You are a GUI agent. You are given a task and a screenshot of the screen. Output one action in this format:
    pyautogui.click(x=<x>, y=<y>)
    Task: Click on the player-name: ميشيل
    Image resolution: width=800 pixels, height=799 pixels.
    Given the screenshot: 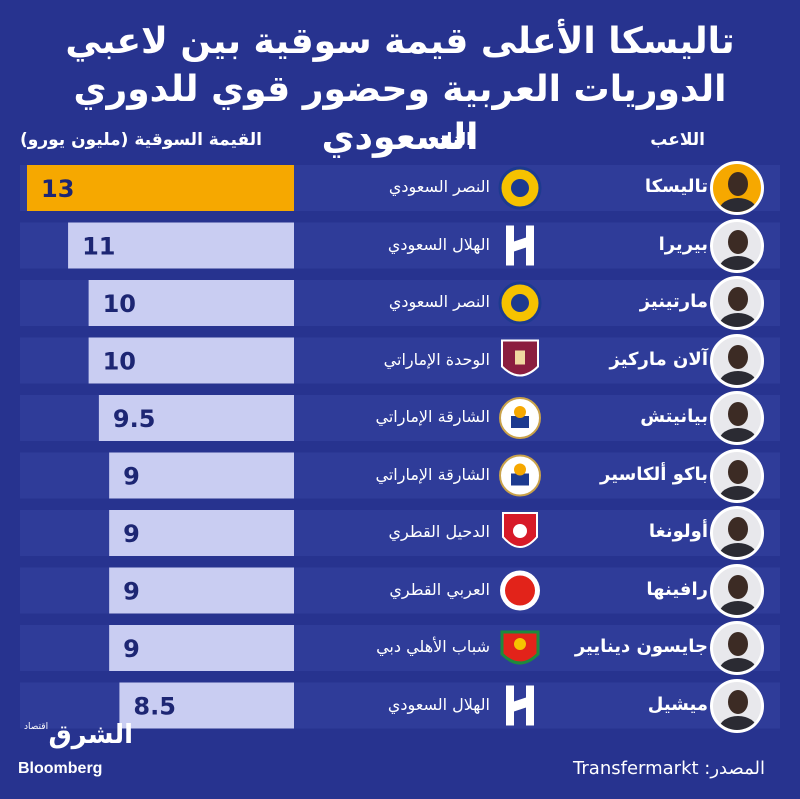 What is the action you would take?
    pyautogui.click(x=677, y=704)
    